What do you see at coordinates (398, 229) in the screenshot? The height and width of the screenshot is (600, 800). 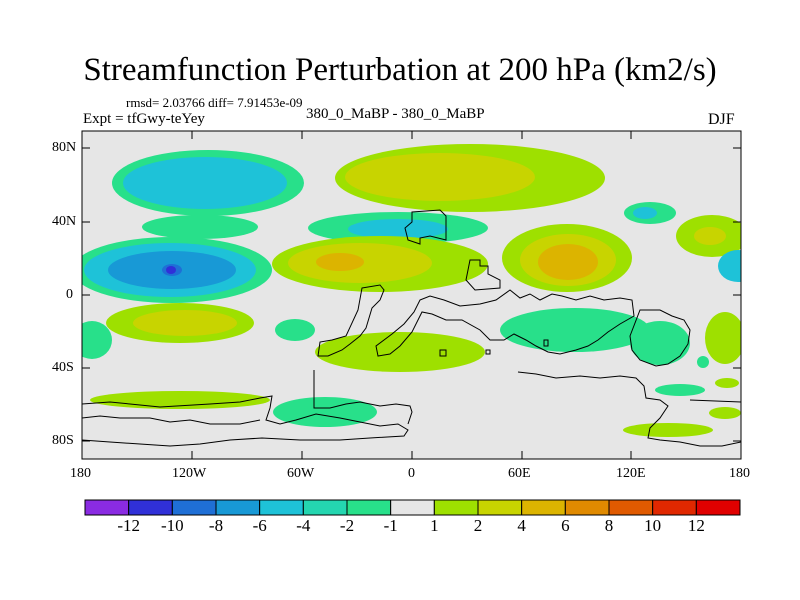 I see `contour-atl-neg2` at bounding box center [398, 229].